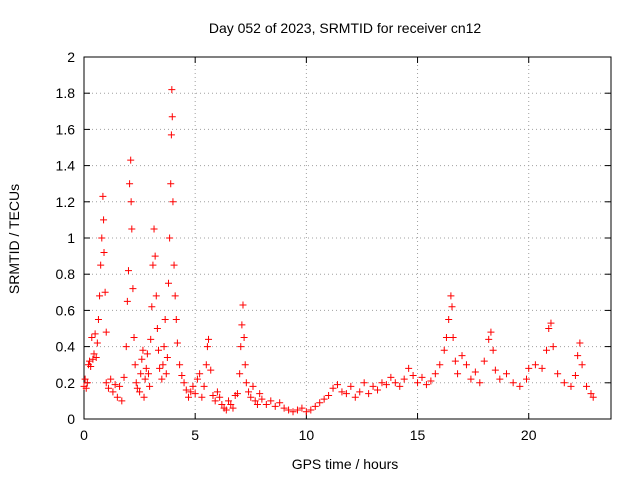 Image resolution: width=640 pixels, height=480 pixels. I want to click on y-axis-label: SRMTID / TECUs, so click(14, 239).